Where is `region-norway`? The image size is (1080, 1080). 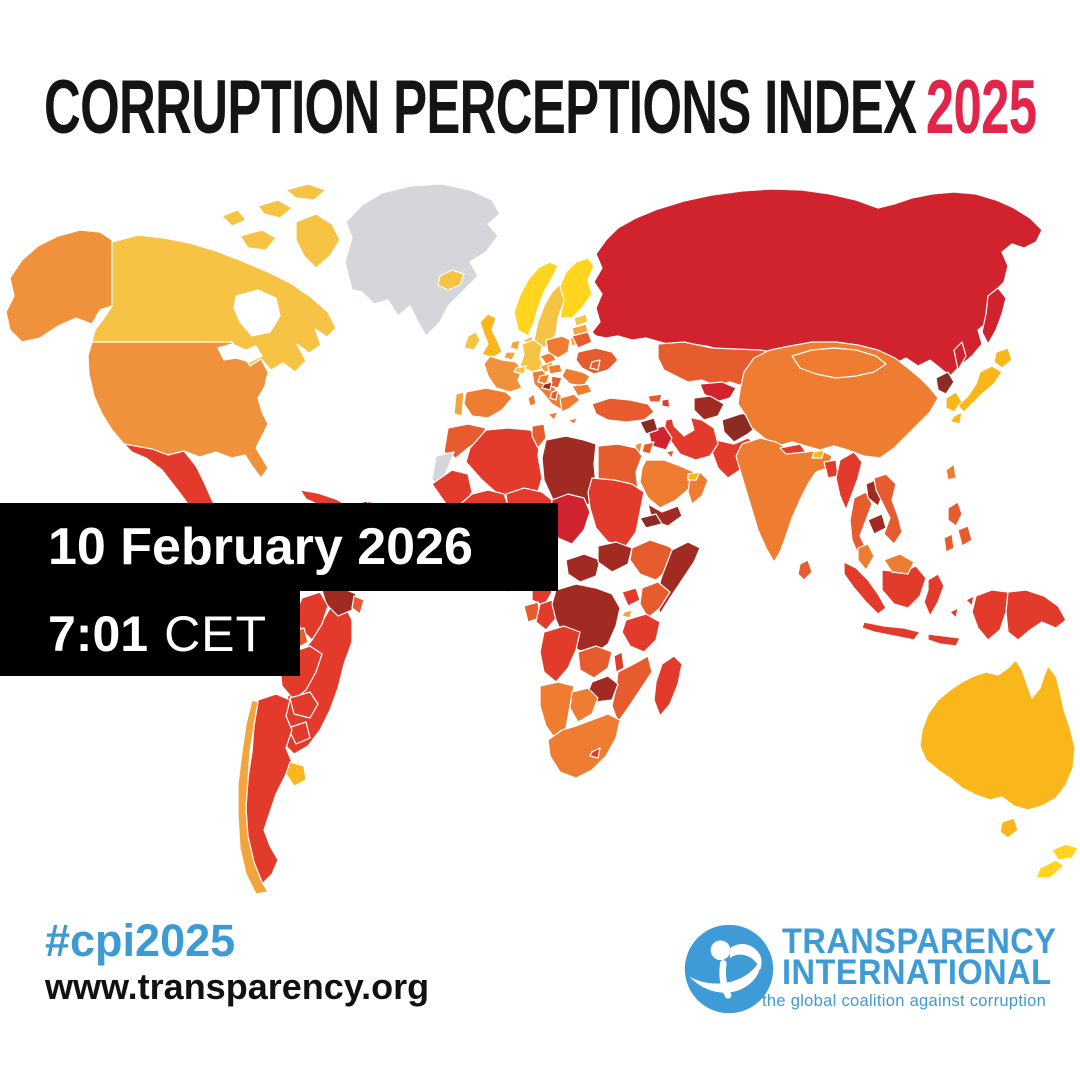
region-norway is located at coordinates (536, 299).